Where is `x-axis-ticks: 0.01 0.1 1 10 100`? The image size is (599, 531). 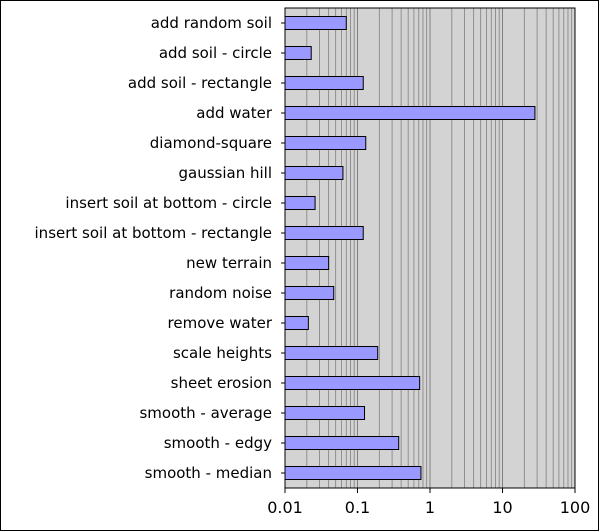 x-axis-ticks: 0.01 0.1 1 10 100 is located at coordinates (428, 502).